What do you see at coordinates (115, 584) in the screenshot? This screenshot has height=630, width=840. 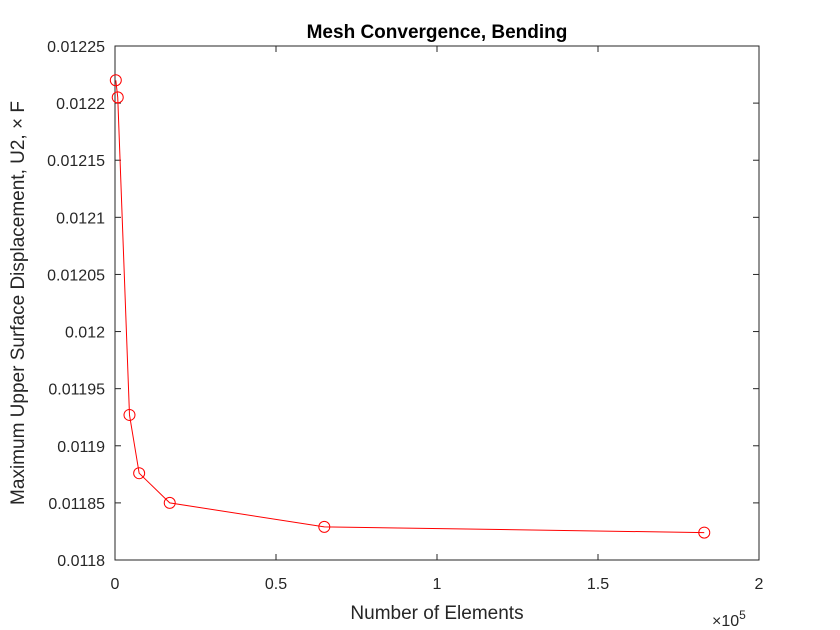 I see `x-tick-label: 0` at bounding box center [115, 584].